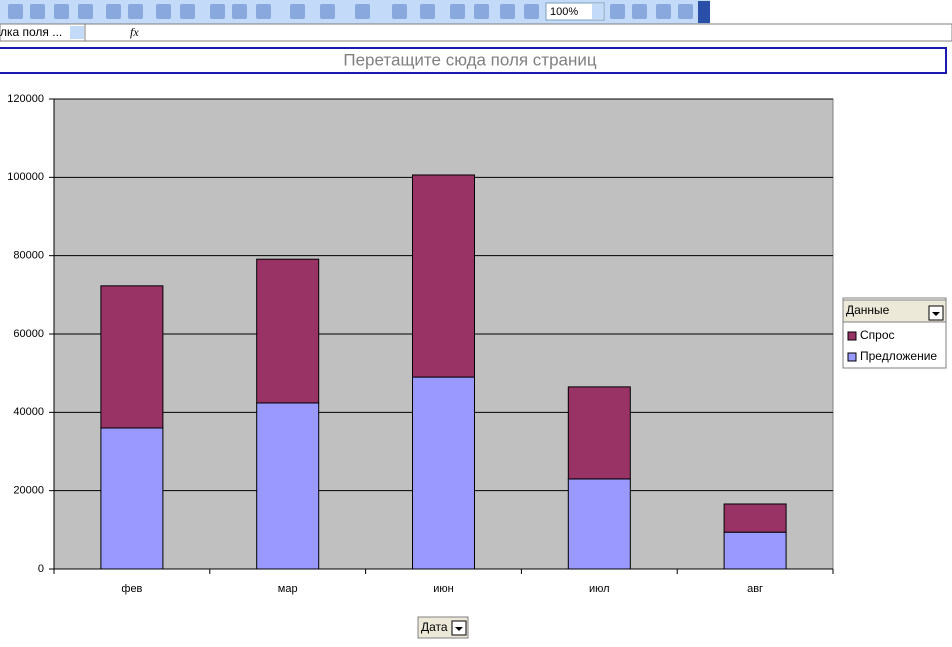 The height and width of the screenshot is (647, 952). I want to click on formula-bar, so click(476, 32).